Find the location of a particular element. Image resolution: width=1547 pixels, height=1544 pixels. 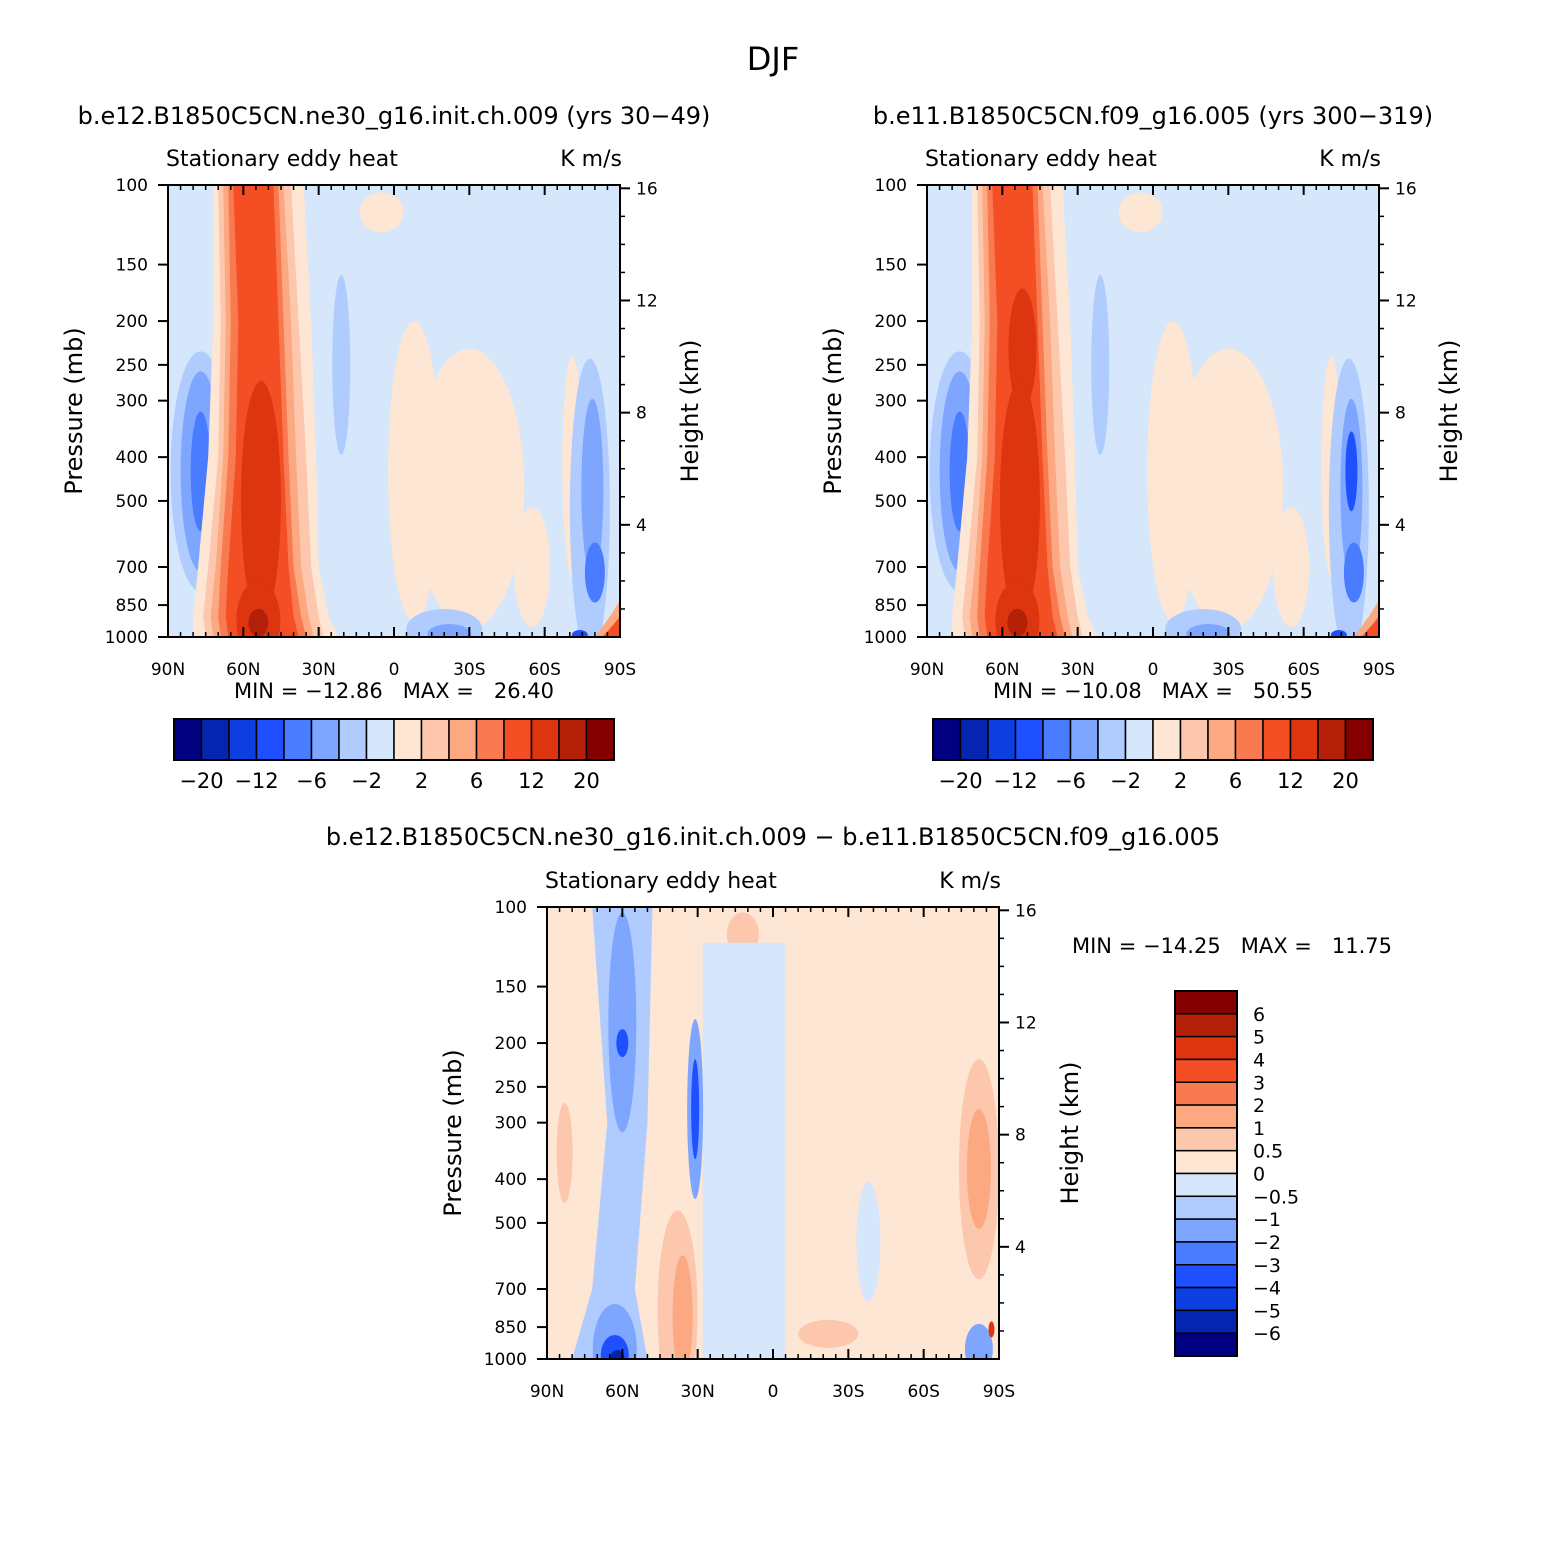

colorbar-label: 6 is located at coordinates (476, 781).